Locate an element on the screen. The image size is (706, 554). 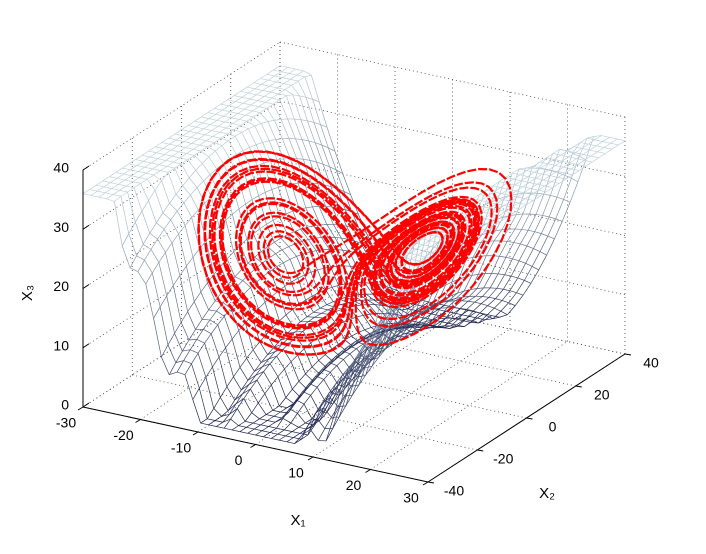
z-tick is located at coordinates (86, 168).